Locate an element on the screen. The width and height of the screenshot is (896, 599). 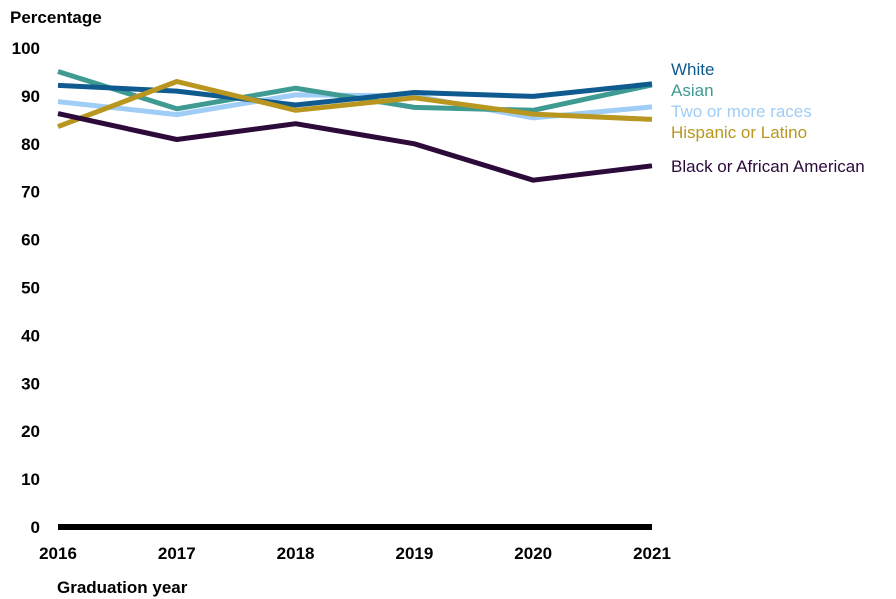
y-tick-label: 70 is located at coordinates (30, 192).